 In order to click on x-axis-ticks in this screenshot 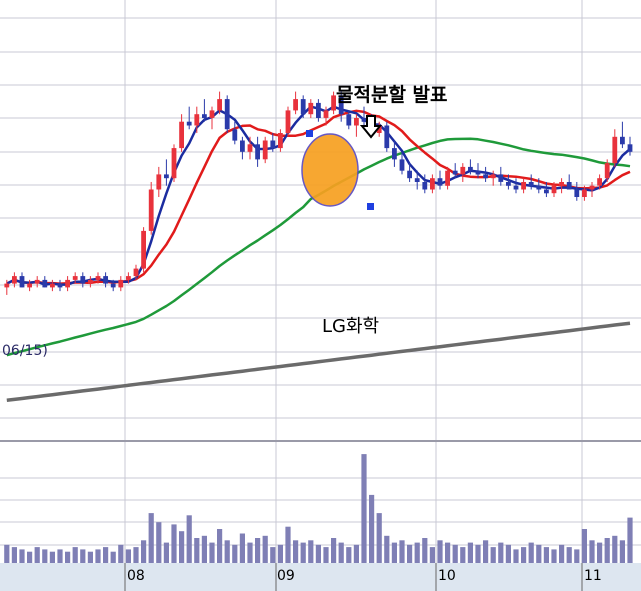, I will do `click(353, 577)`.